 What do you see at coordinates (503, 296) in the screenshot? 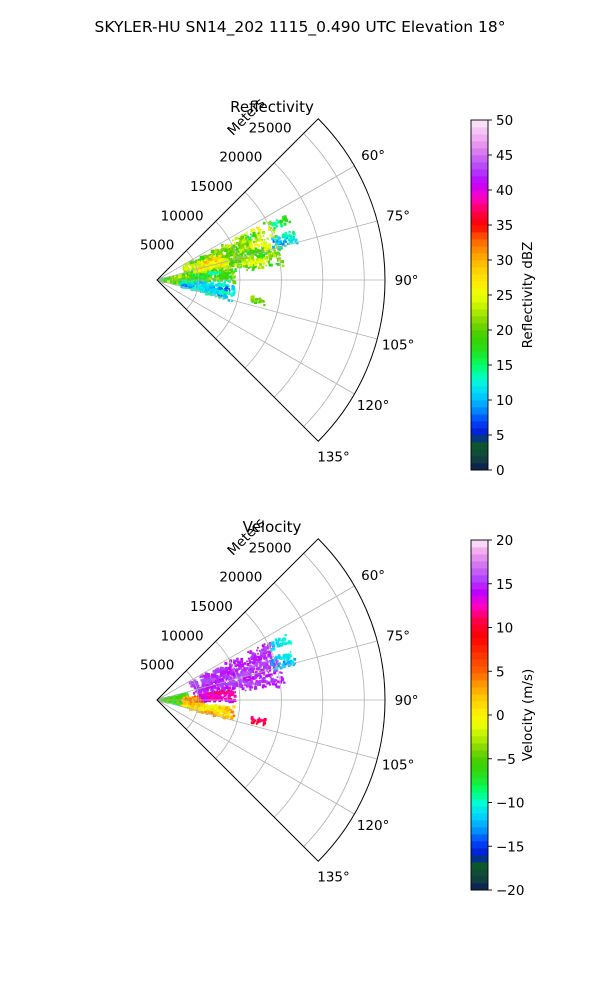
I see `reflectivity-colorbar: 0 5 10 15 20 25 30 35 40 45 50 Reflectivity dBZ` at bounding box center [503, 296].